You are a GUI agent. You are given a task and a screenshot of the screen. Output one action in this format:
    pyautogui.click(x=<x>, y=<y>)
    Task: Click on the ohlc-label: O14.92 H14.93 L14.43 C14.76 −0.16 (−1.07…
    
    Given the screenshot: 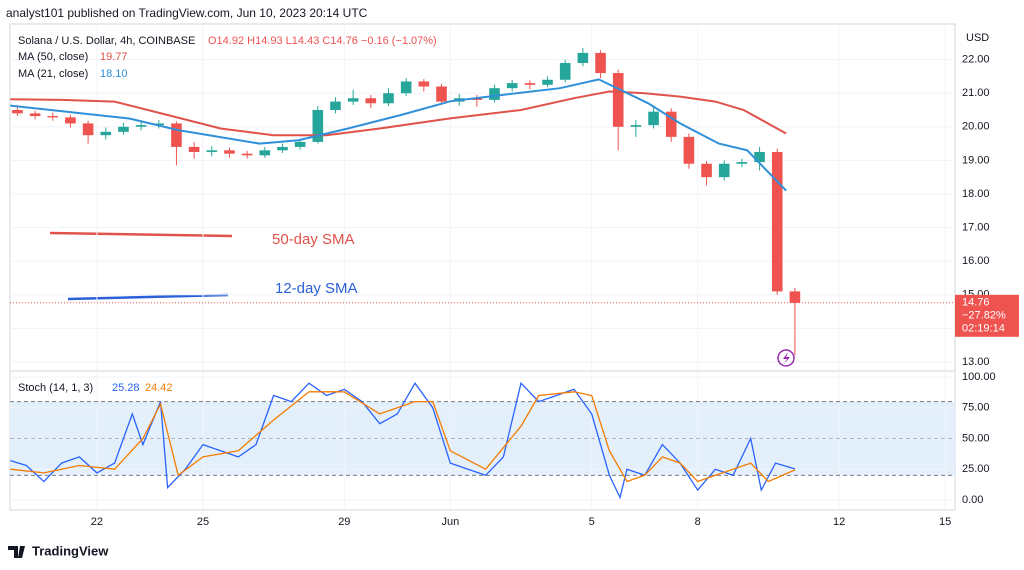 What is the action you would take?
    pyautogui.click(x=322, y=41)
    